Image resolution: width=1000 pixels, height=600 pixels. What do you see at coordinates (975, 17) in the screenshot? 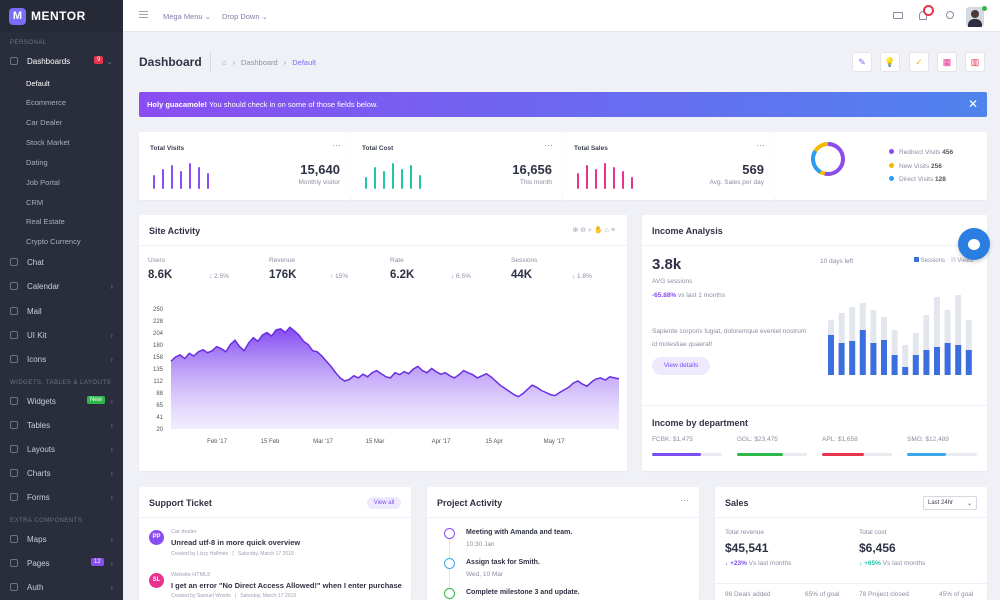
I see `avatar` at bounding box center [975, 17].